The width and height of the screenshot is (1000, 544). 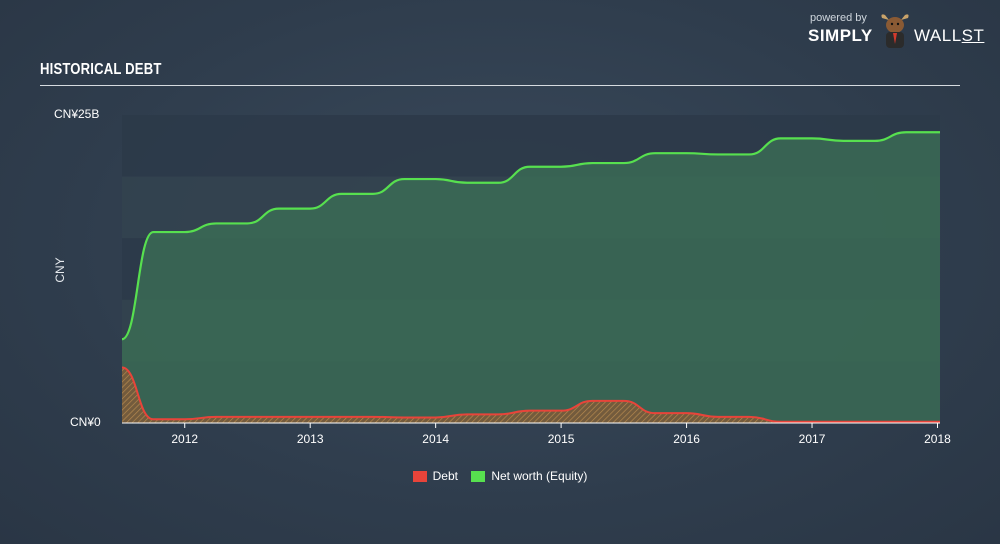 What do you see at coordinates (101, 69) in the screenshot?
I see `chart-title: HISTORICAL DEBT` at bounding box center [101, 69].